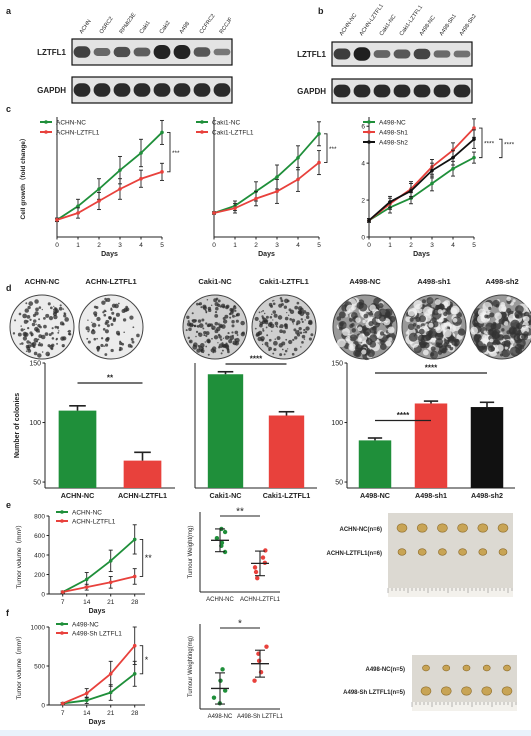  I want to click on tumor-weight-chart-achn: Tumour Weight(mg) ACHN-NC ACHN-LZTFL1 **, so click(234, 555).